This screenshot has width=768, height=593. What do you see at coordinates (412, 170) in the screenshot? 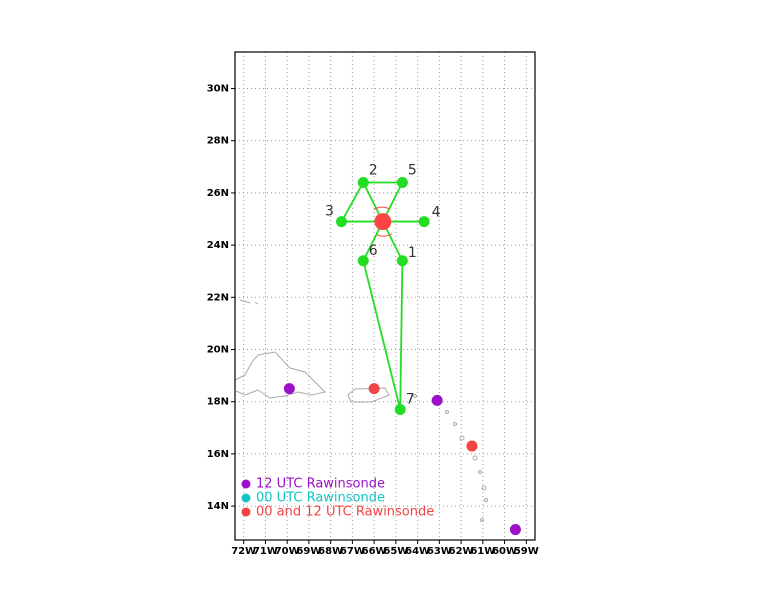
I see `dropsonde-label: 5` at bounding box center [412, 170].